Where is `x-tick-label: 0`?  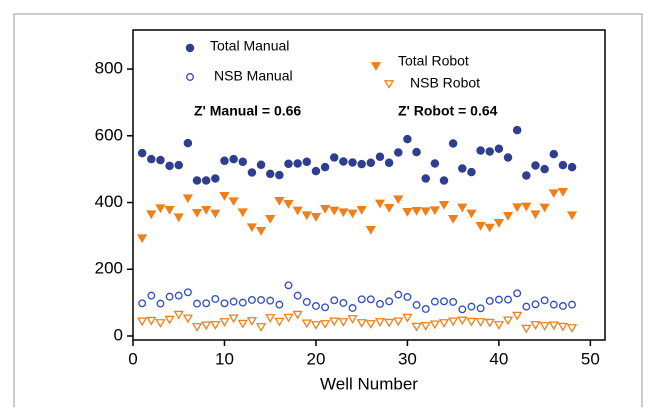 x-tick-label: 0 is located at coordinates (132, 358).